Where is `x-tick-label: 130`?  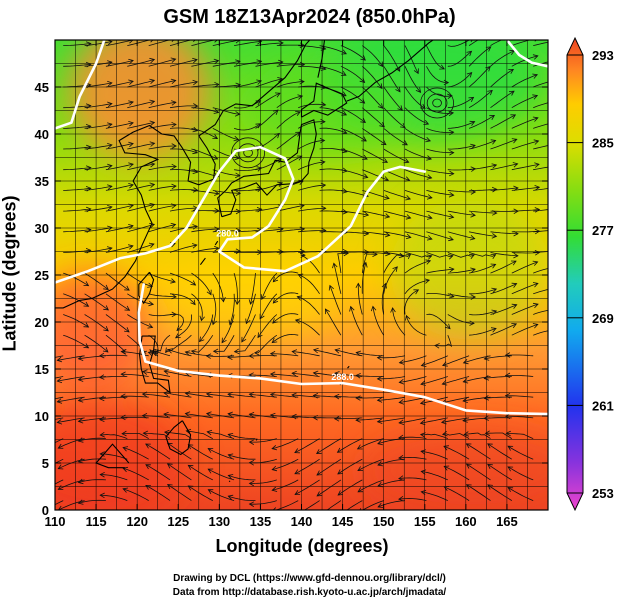
x-tick-label: 130 is located at coordinates (219, 521).